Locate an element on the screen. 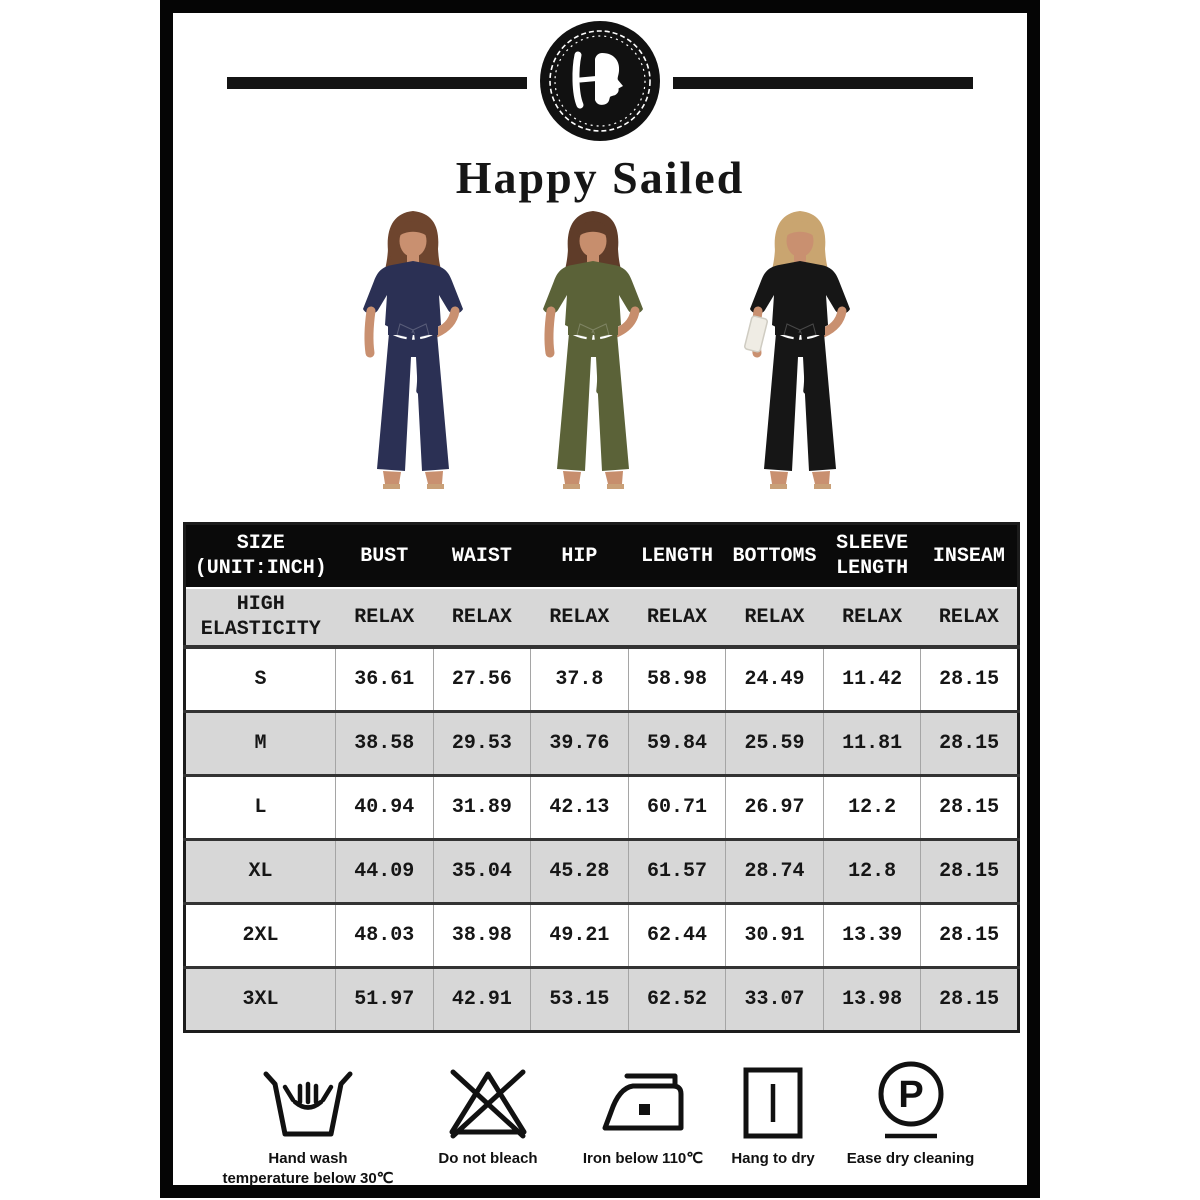  measurement-cell: 62.52 is located at coordinates (677, 999).